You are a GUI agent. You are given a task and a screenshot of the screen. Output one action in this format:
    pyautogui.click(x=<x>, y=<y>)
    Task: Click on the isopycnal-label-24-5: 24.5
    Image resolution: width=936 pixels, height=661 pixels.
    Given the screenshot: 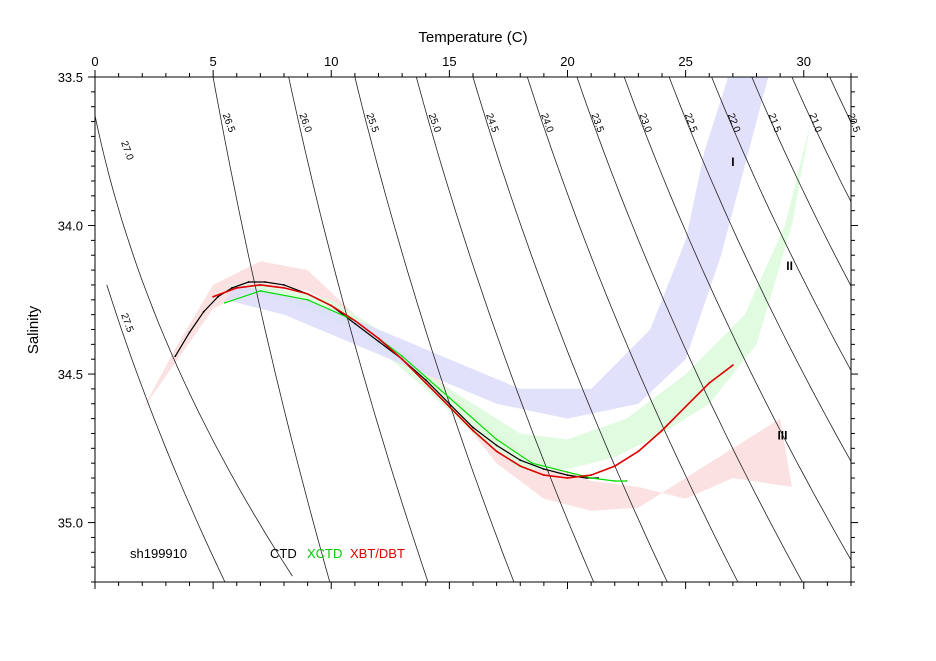 What is the action you would take?
    pyautogui.click(x=491, y=123)
    